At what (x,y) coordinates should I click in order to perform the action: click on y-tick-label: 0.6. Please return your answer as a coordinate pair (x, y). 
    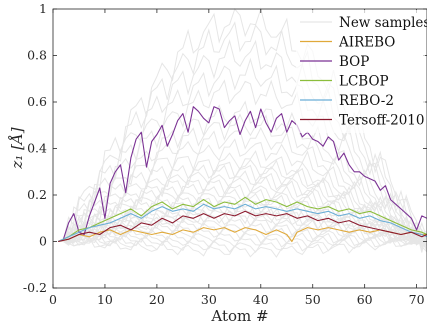
    Looking at the image, I should click on (37, 101).